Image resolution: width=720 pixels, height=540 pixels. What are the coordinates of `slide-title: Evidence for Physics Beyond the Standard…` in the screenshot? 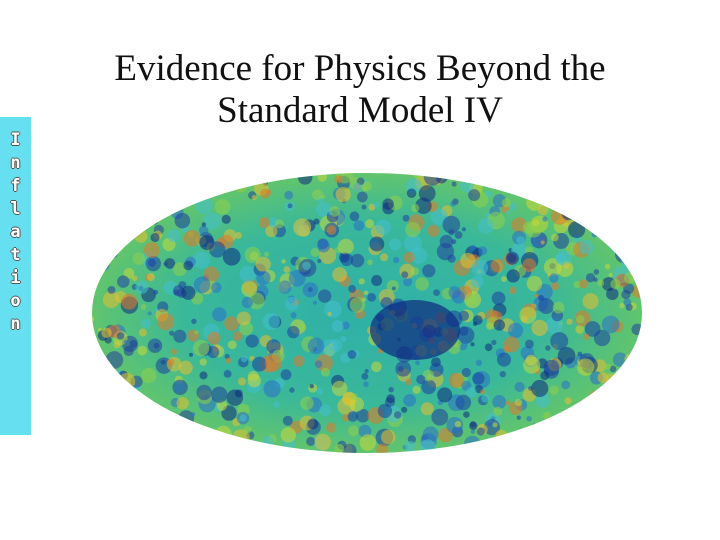 It's located at (360, 90).